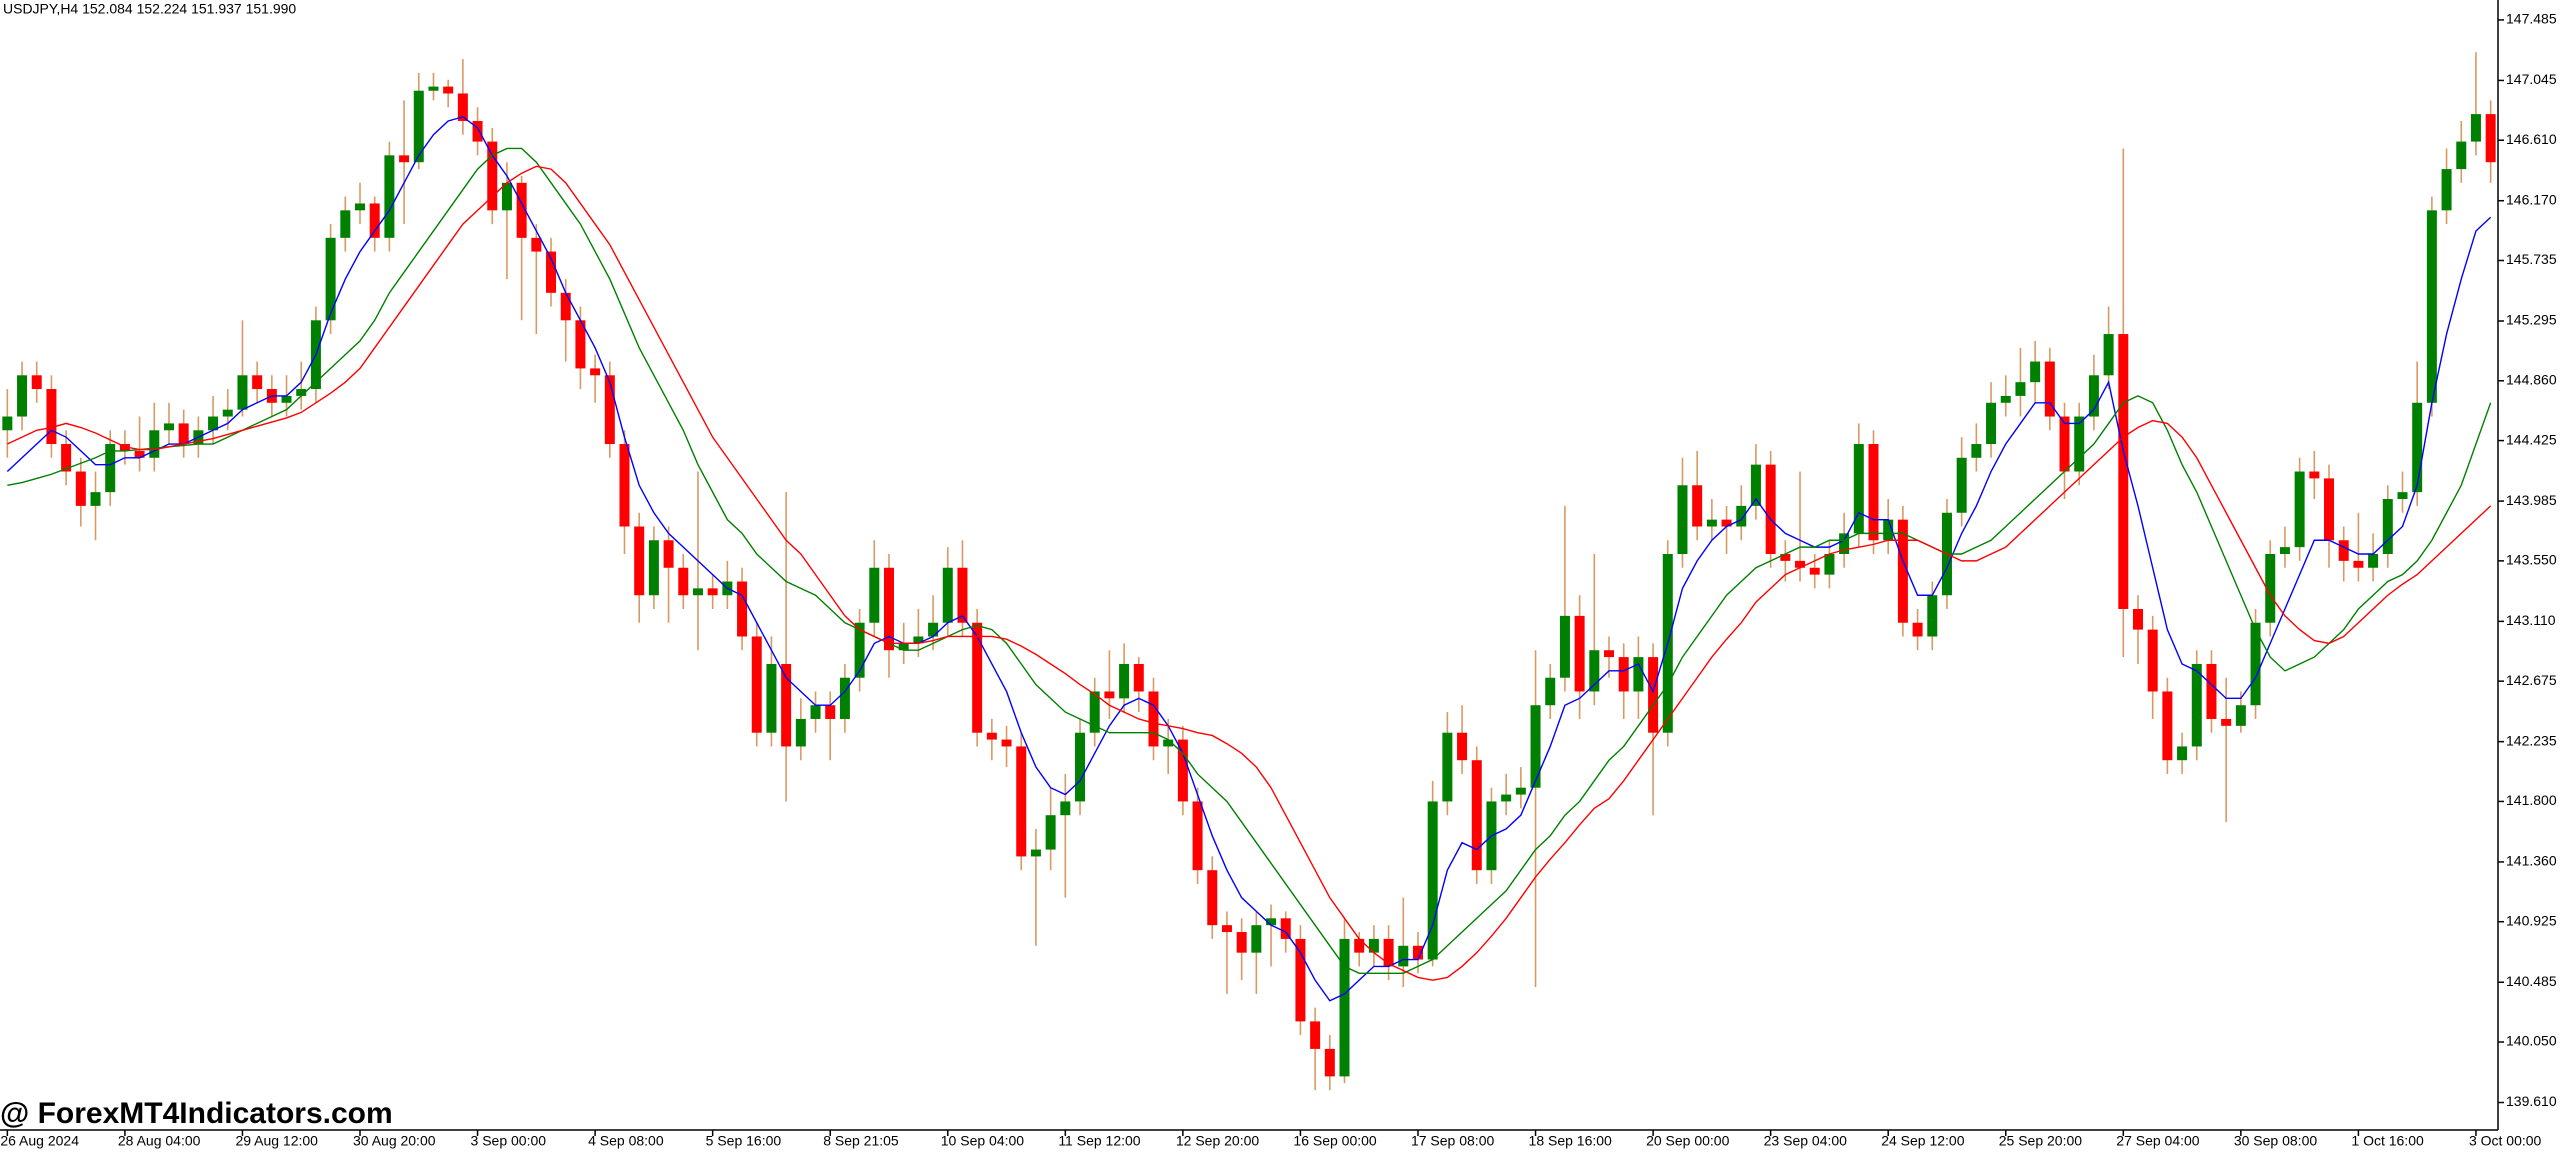 The width and height of the screenshot is (2560, 1157). Describe the element at coordinates (2158, 1141) in the screenshot. I see `x-tick-label: 27 Sep 04:00` at that location.